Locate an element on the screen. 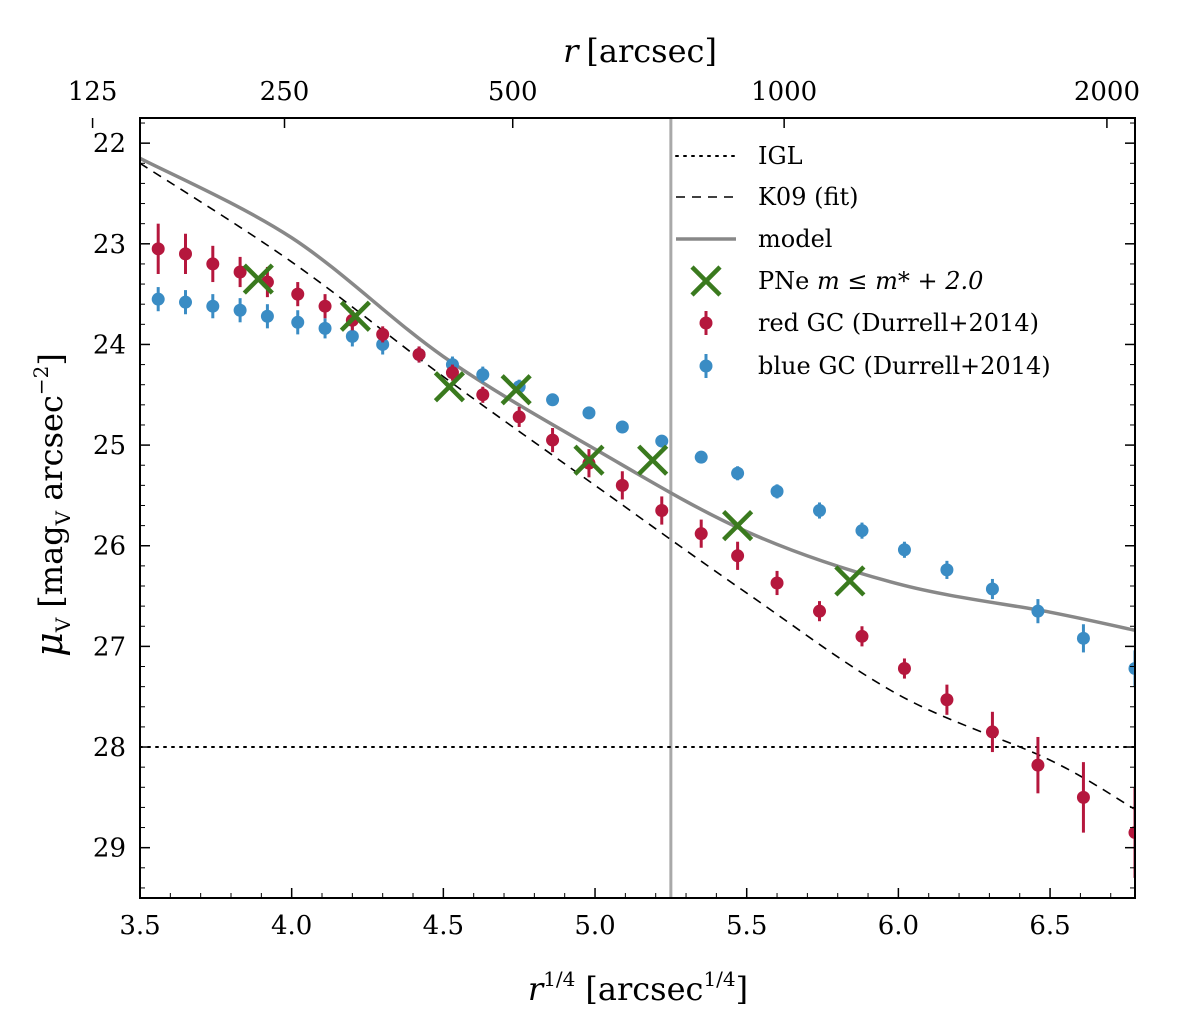 This screenshot has width=1200, height=1033. legend-label-1: K09 (fit) is located at coordinates (808, 197).